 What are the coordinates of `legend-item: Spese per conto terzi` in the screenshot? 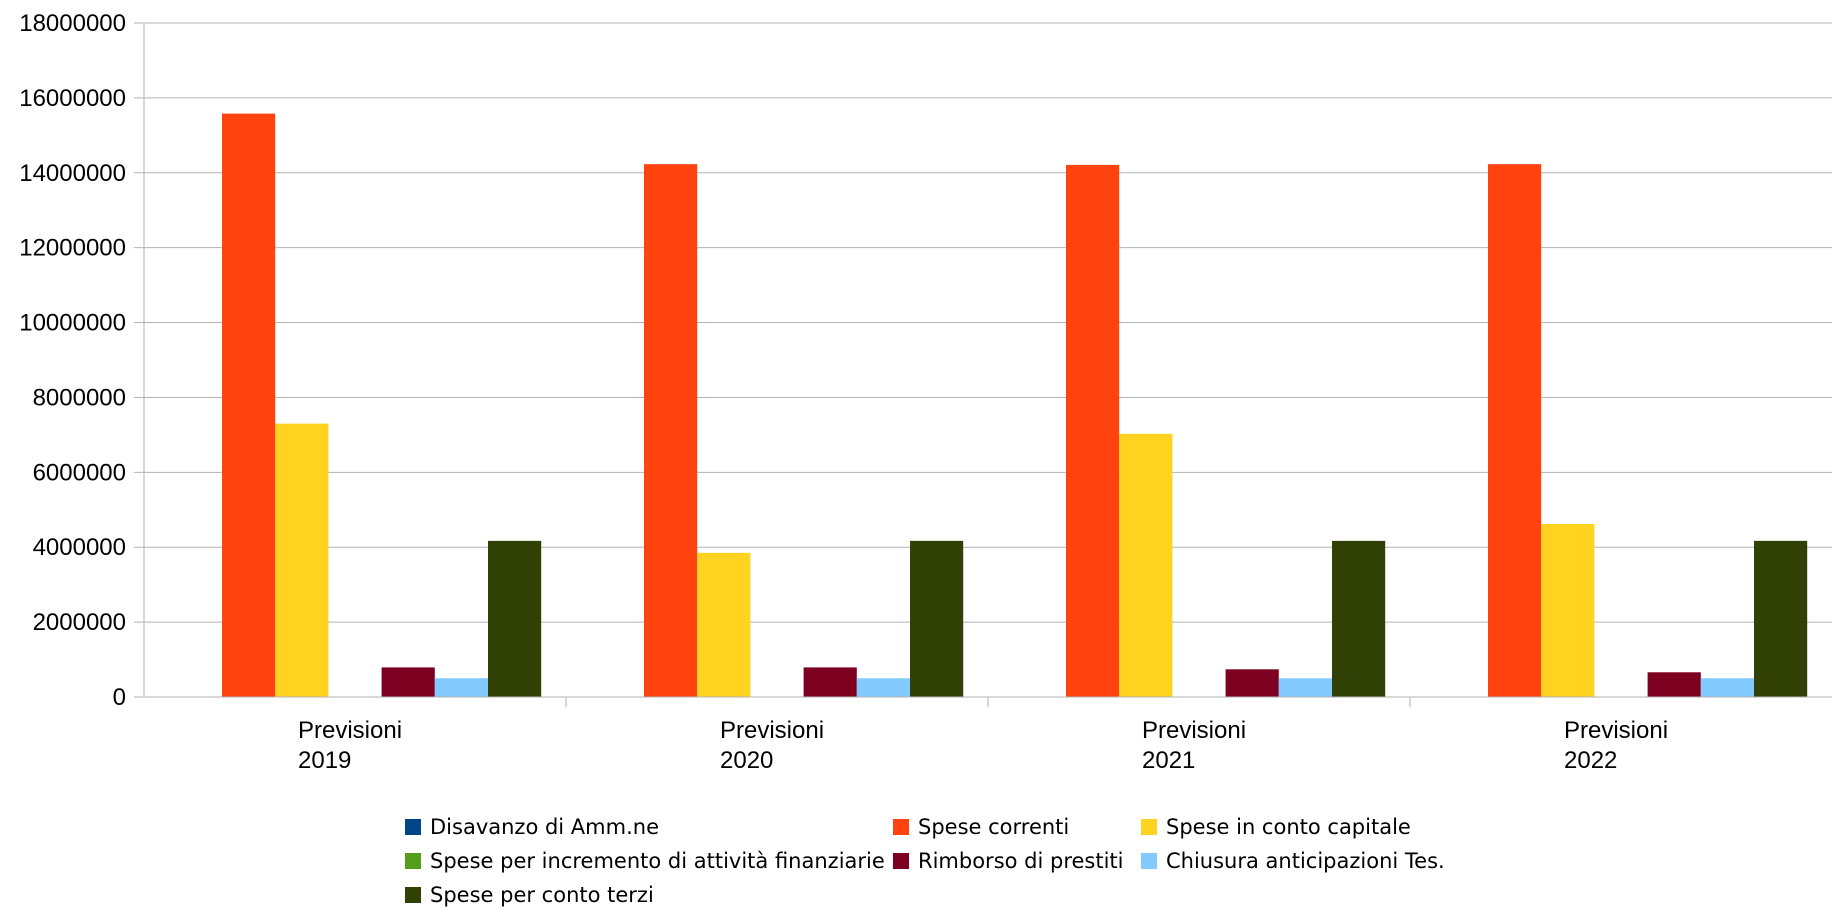 It's located at (529, 895).